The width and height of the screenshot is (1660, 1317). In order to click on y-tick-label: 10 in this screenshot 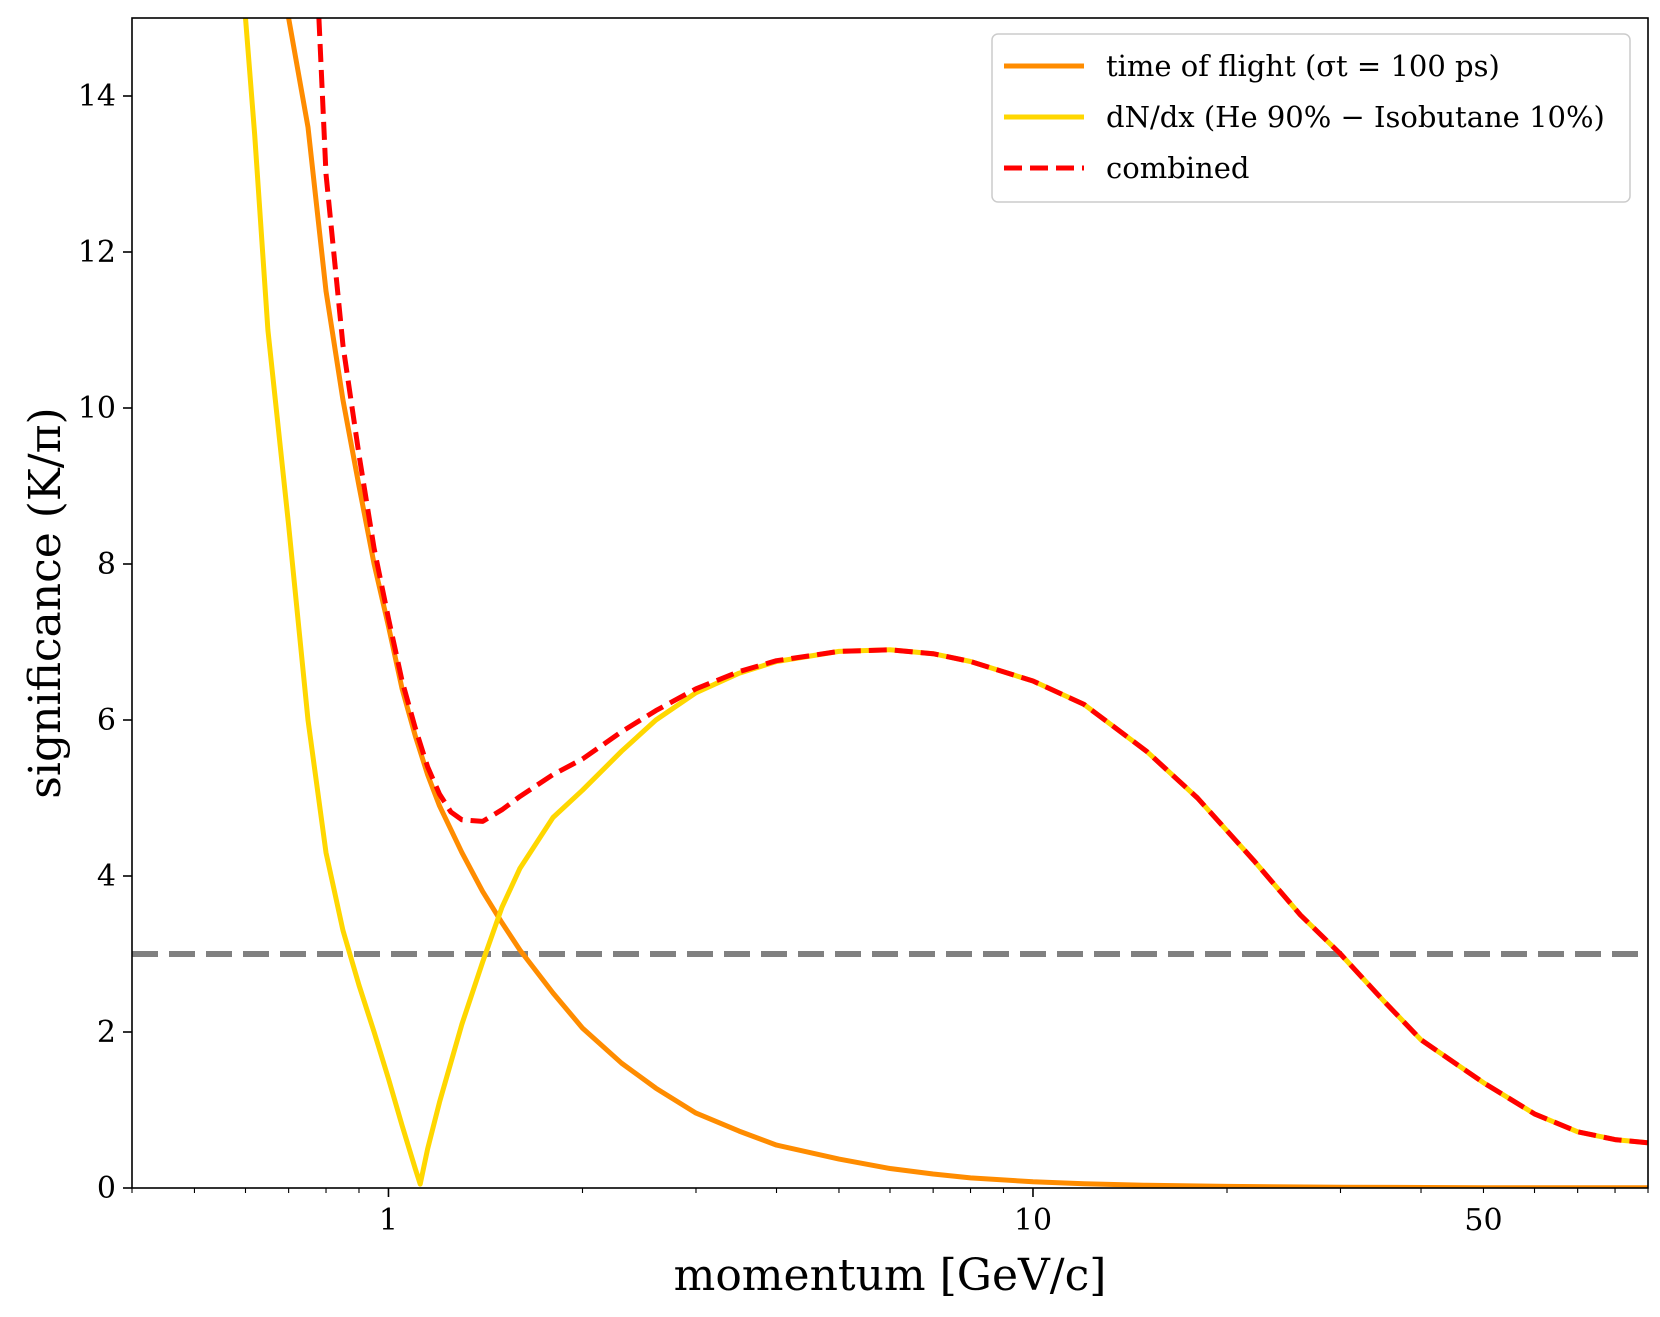, I will do `click(97, 408)`.